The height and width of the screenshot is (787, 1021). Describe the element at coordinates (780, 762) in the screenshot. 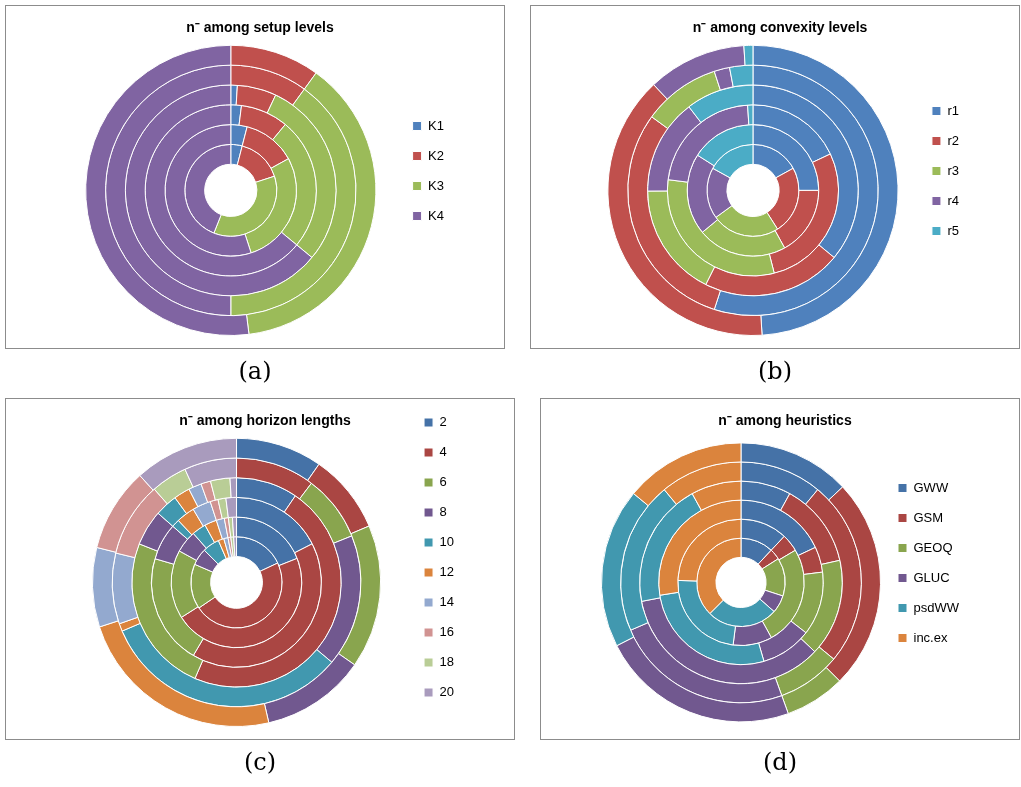

I see `text: (d)` at that location.